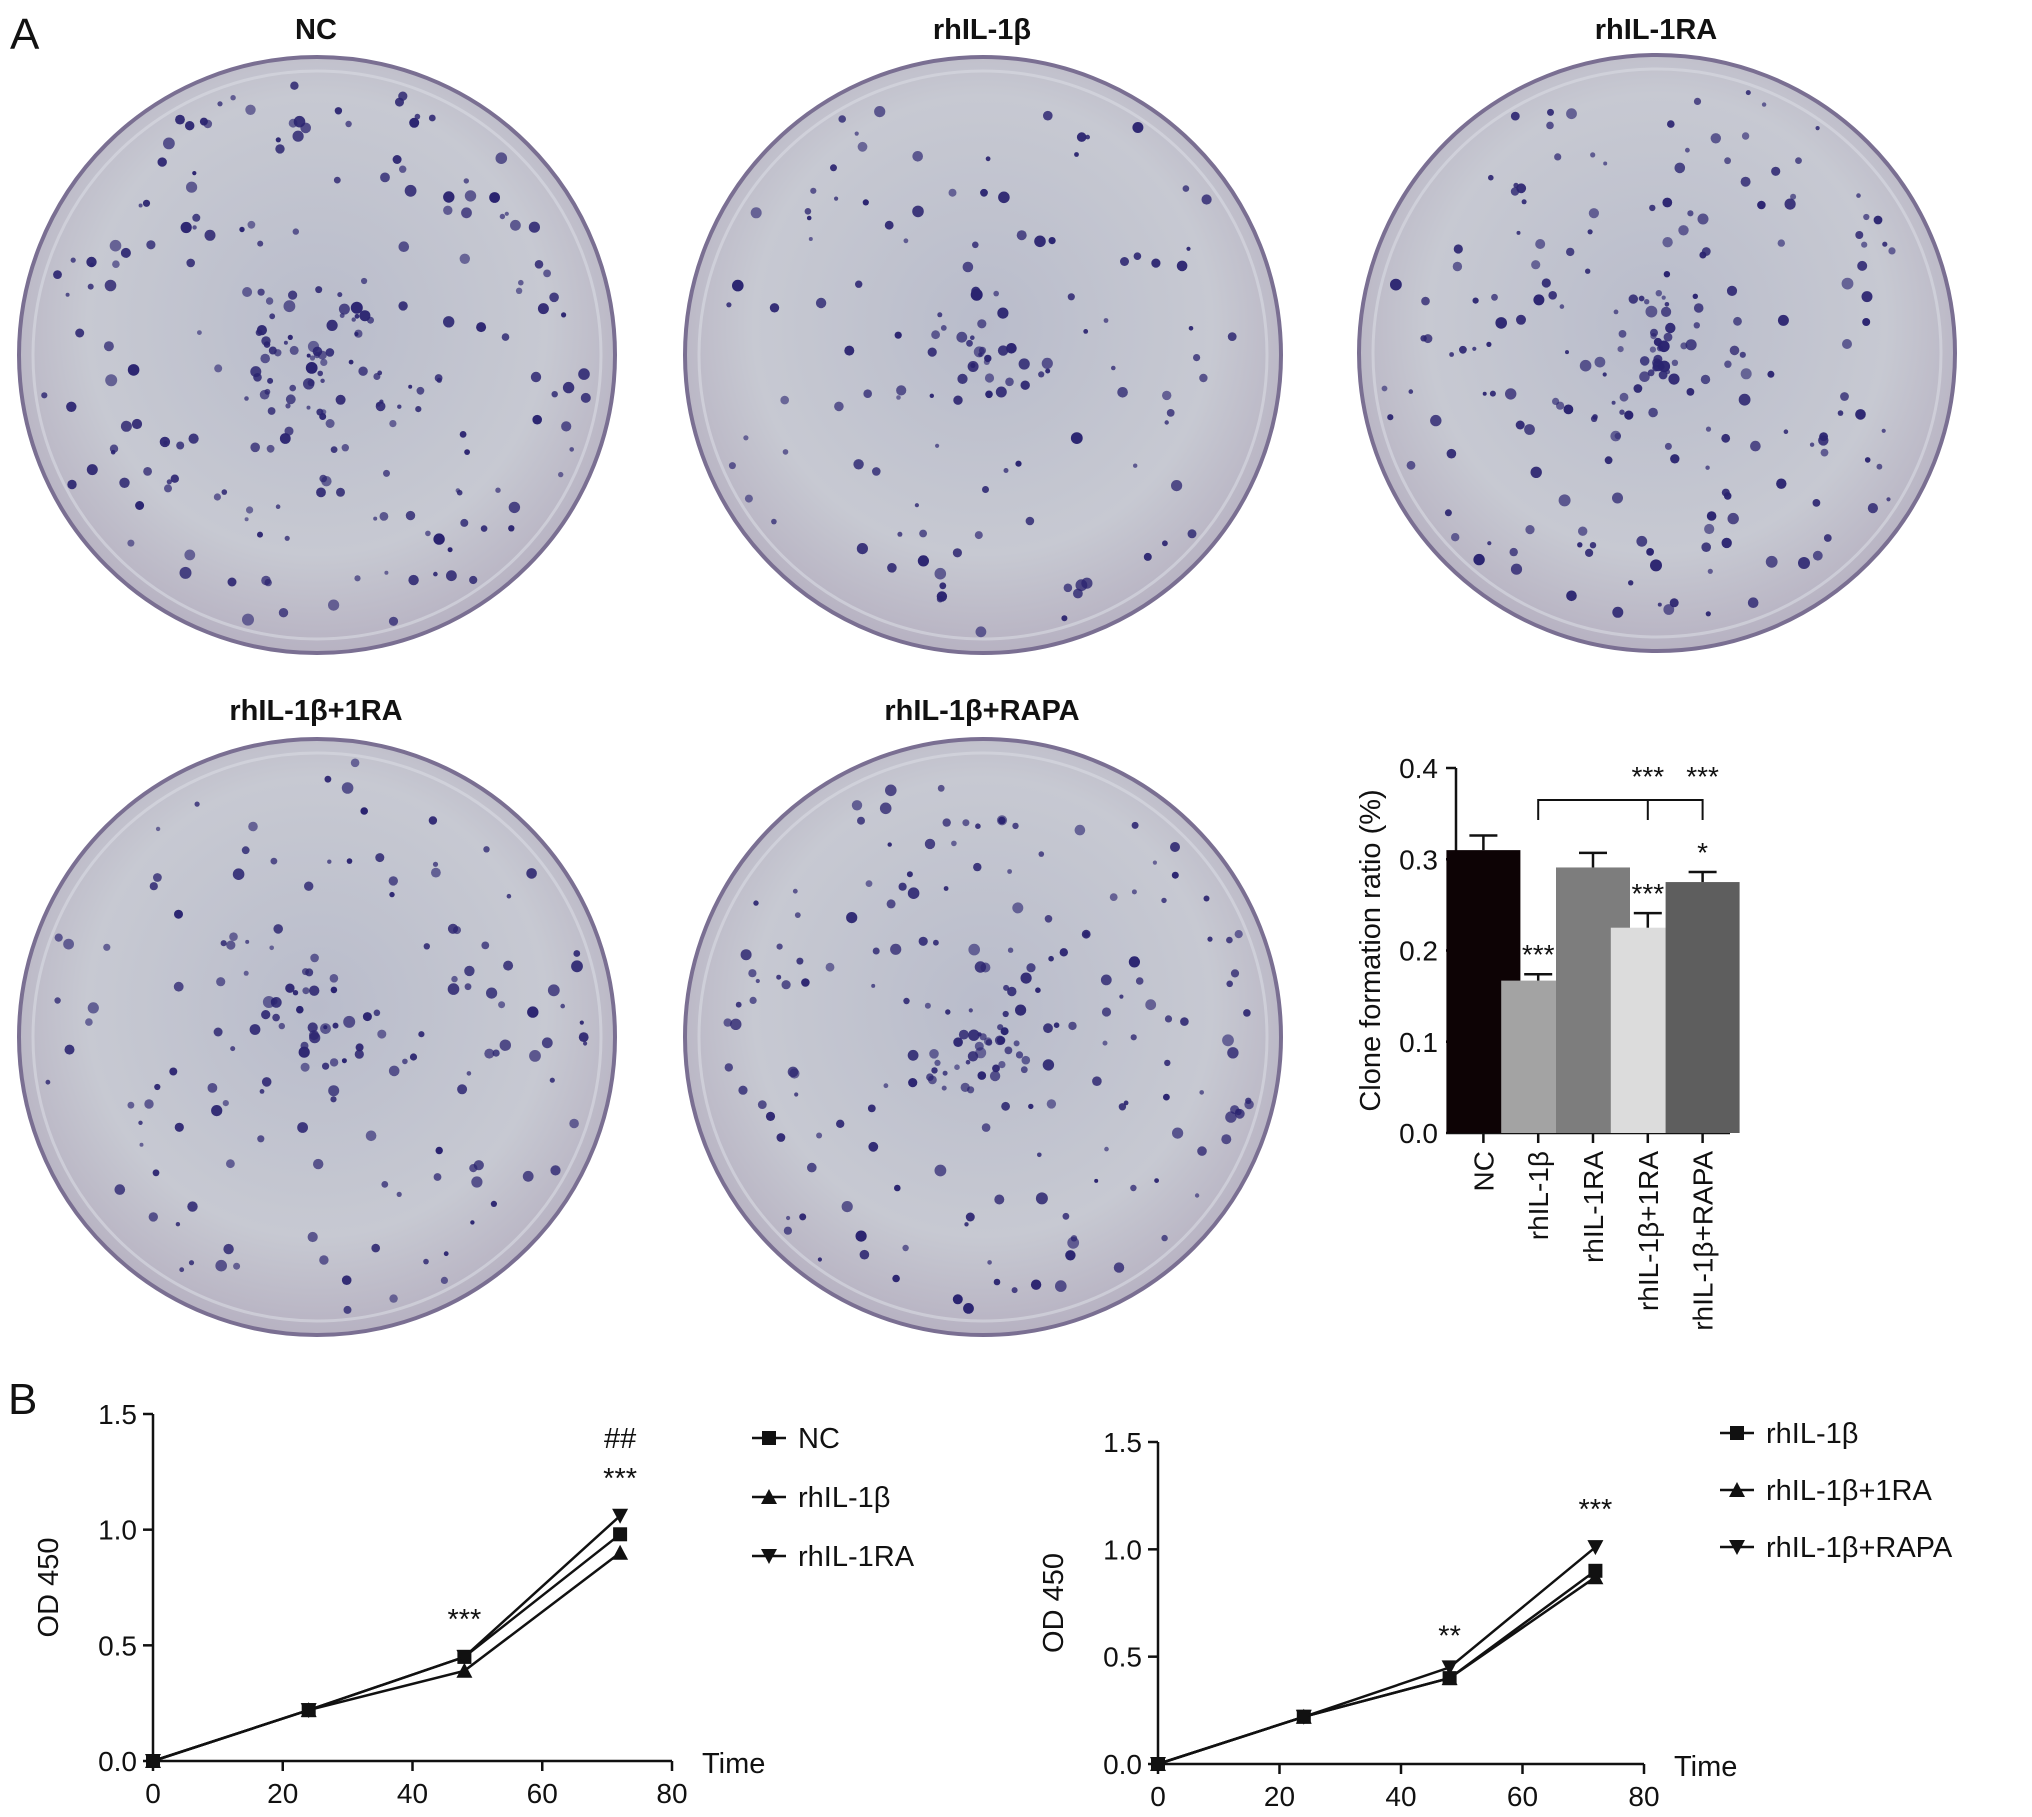 Image resolution: width=2032 pixels, height=1817 pixels. Describe the element at coordinates (1647, 776) in the screenshot. I see `bar-bracket-significance-label: ***` at that location.